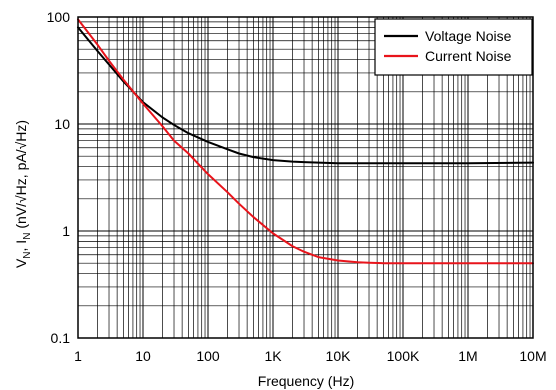  I want to click on legend: Voltage Noise Current Noise, so click(453, 47).